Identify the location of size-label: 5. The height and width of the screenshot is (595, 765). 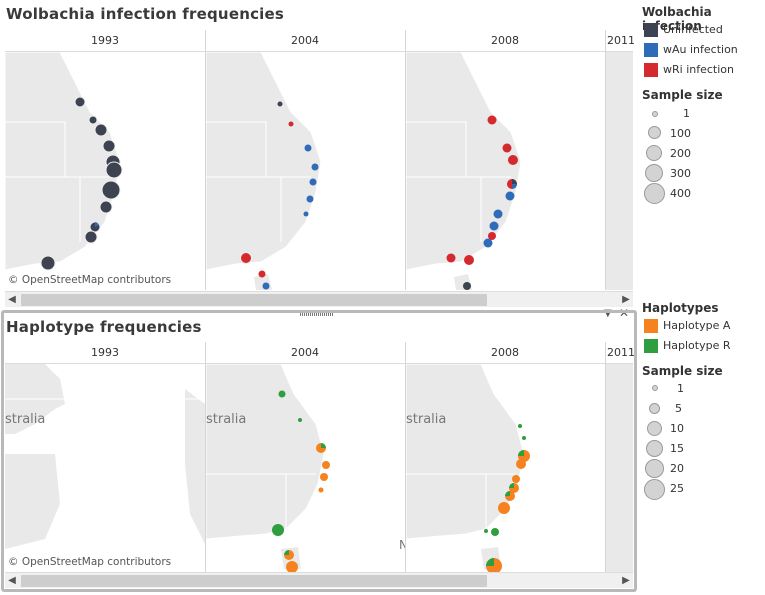
(678, 408).